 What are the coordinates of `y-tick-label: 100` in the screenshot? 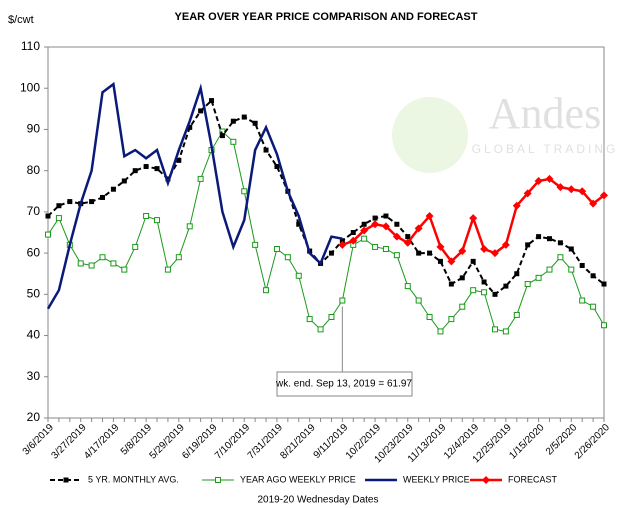 It's located at (30, 87).